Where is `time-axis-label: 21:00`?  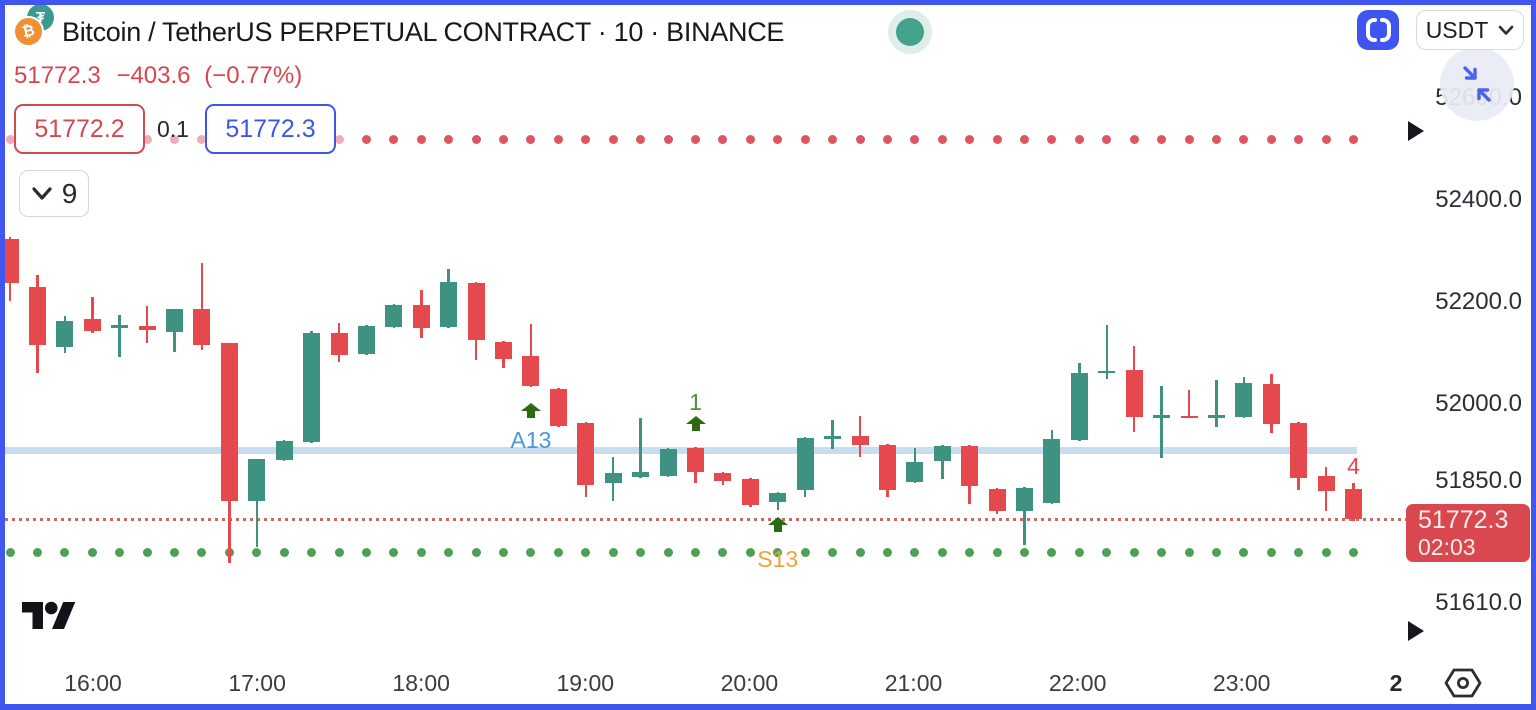
time-axis-label: 21:00 is located at coordinates (913, 683).